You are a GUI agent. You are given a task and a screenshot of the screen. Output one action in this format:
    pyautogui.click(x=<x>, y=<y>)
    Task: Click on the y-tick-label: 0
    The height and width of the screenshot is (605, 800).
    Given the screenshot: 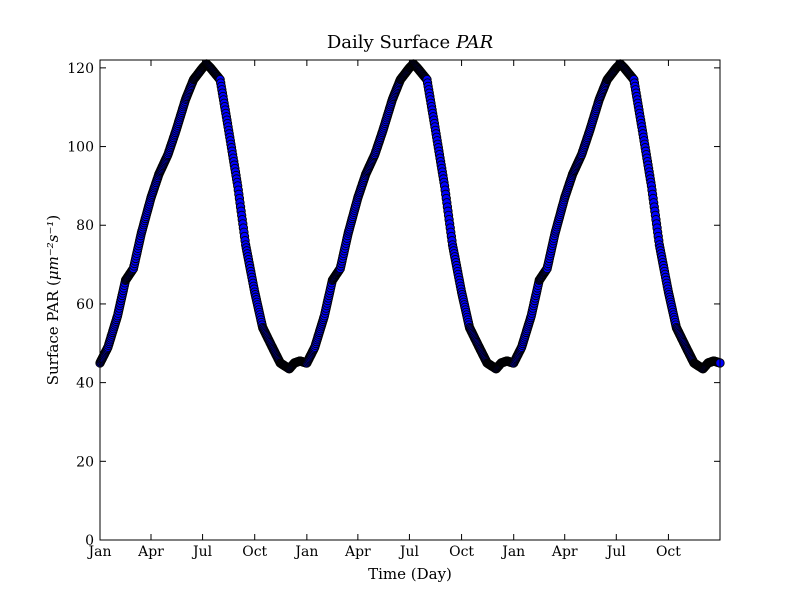 What is the action you would take?
    pyautogui.click(x=89, y=541)
    